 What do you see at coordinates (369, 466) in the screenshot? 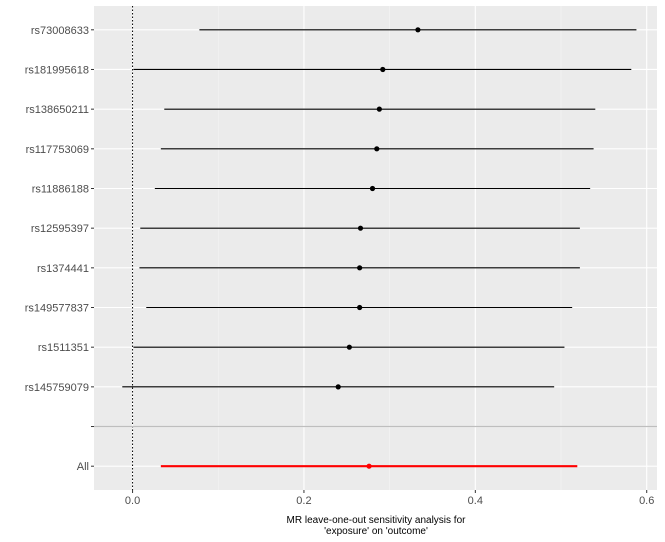
I see `estimate-point-overall` at bounding box center [369, 466].